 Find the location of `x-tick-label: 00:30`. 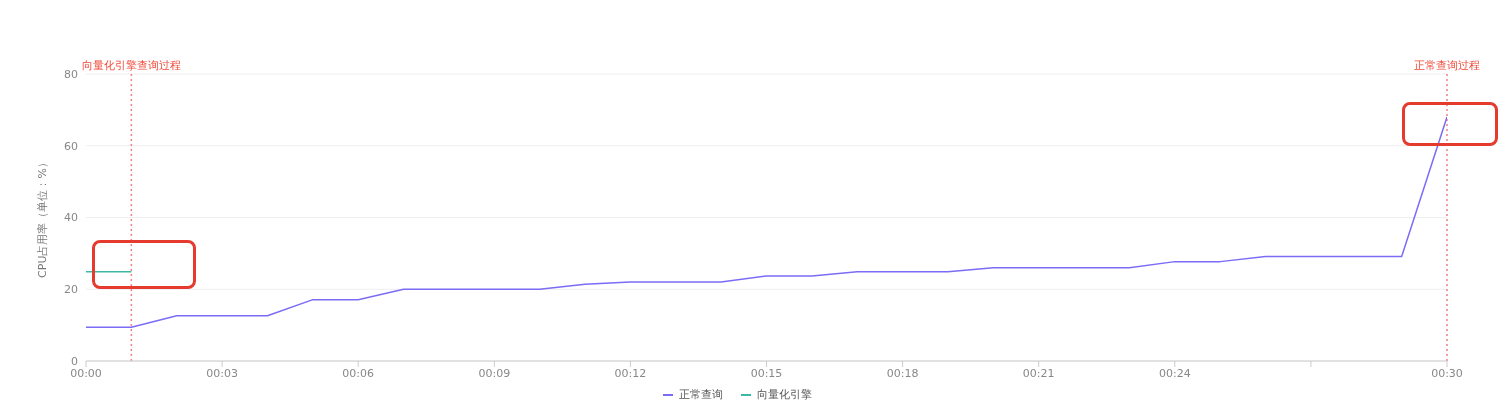

x-tick-label: 00:30 is located at coordinates (1447, 373).